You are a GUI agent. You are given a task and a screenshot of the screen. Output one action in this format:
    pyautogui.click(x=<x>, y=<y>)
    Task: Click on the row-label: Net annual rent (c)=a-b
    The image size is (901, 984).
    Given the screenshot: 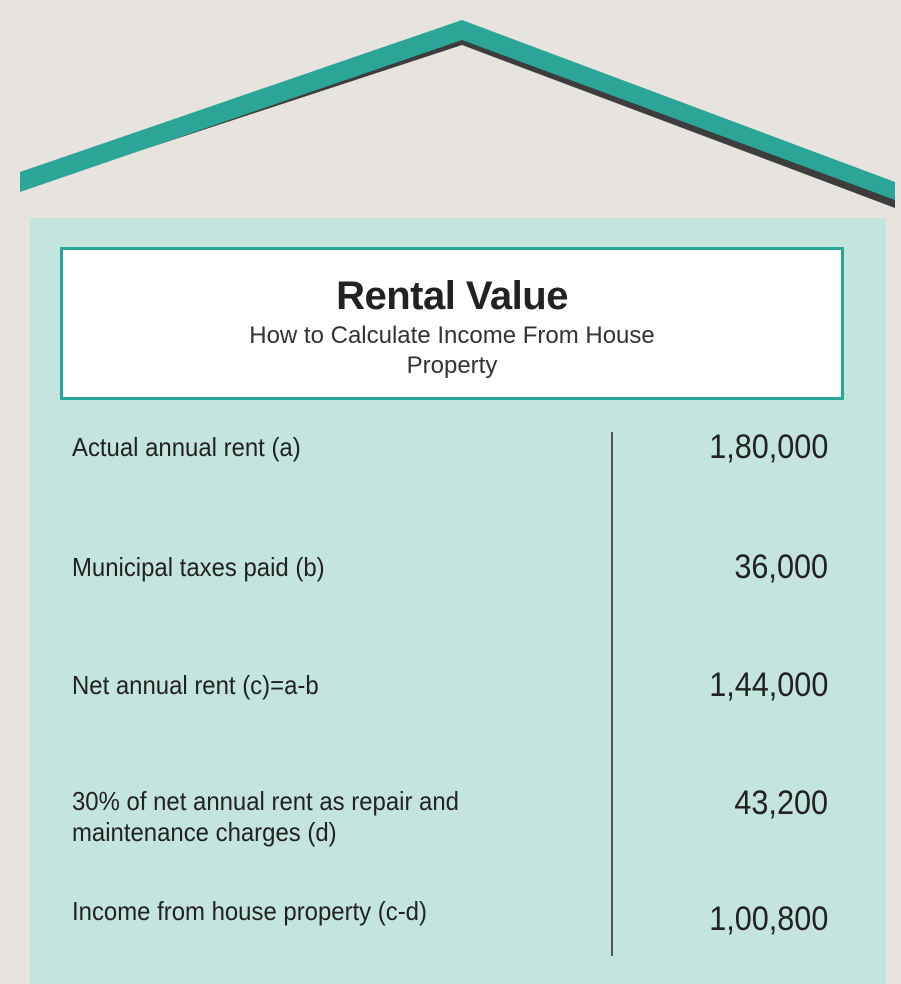 What is the action you would take?
    pyautogui.click(x=195, y=685)
    